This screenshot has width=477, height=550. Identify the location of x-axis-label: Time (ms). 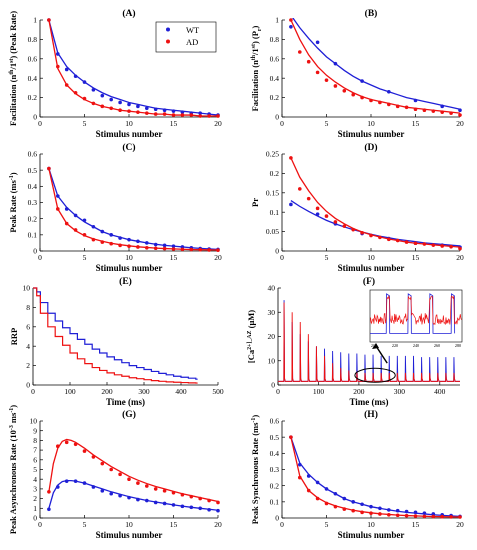
(368, 402).